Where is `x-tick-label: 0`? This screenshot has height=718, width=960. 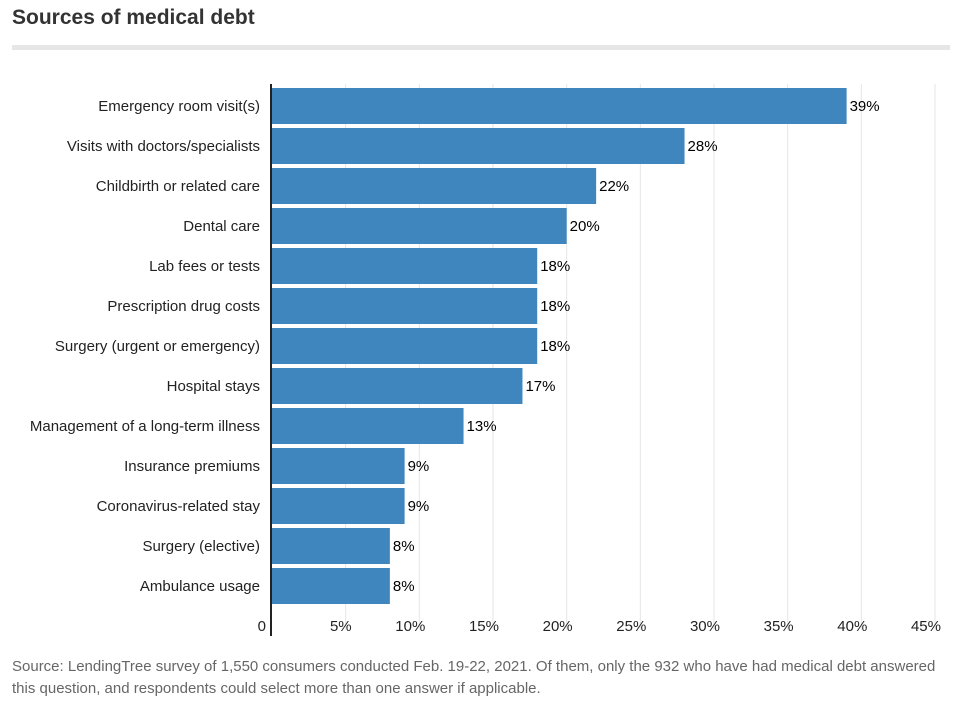
x-tick-label: 0 is located at coordinates (262, 626).